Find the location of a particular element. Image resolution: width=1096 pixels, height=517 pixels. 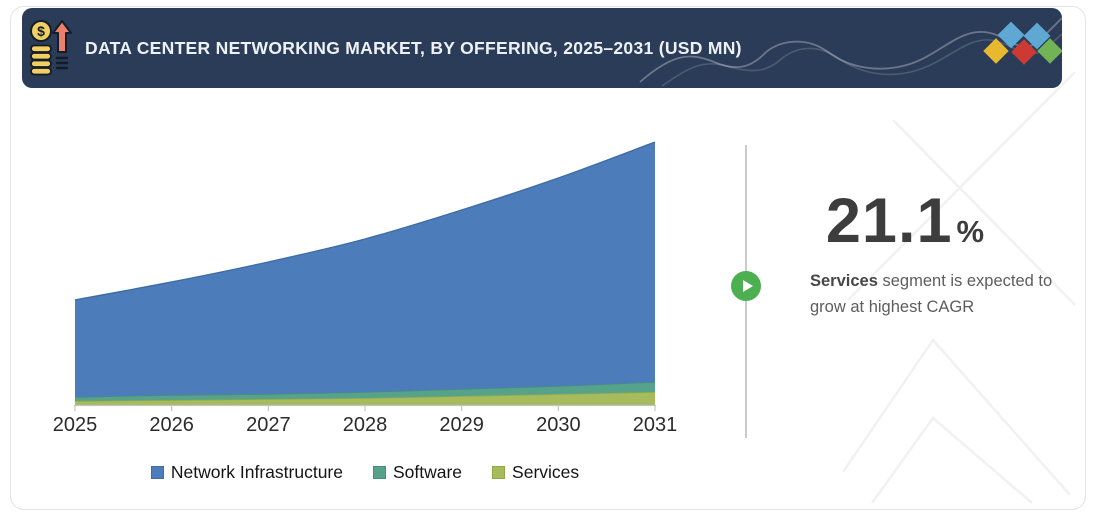

legend-item-services: Services is located at coordinates (535, 472).